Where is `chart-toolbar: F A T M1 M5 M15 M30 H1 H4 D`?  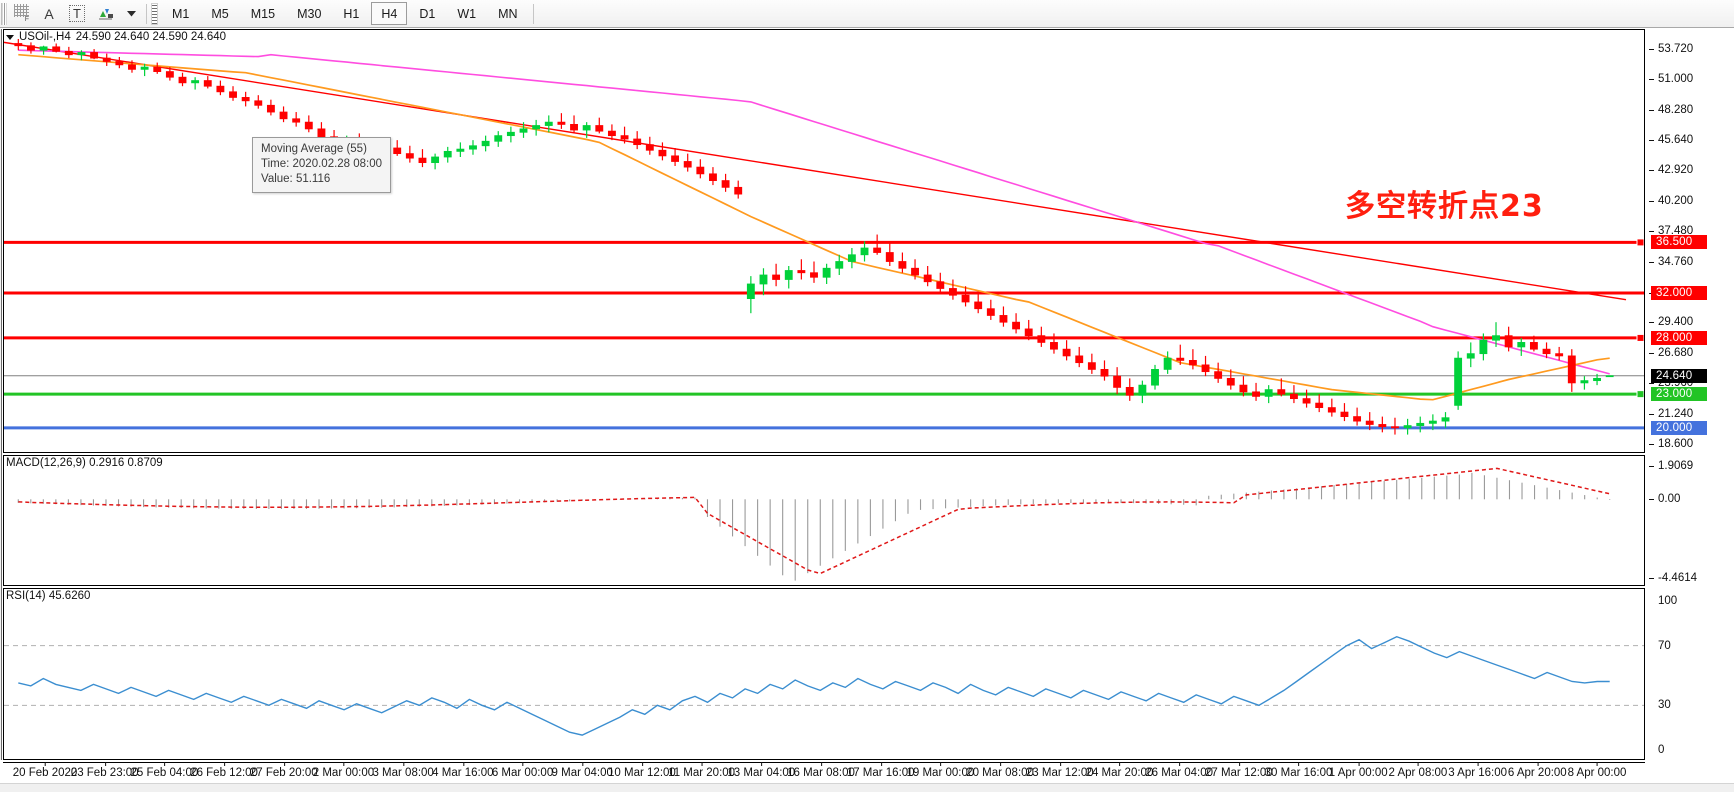
chart-toolbar: F A T M1 M5 M15 M30 H1 H4 D is located at coordinates (867, 14).